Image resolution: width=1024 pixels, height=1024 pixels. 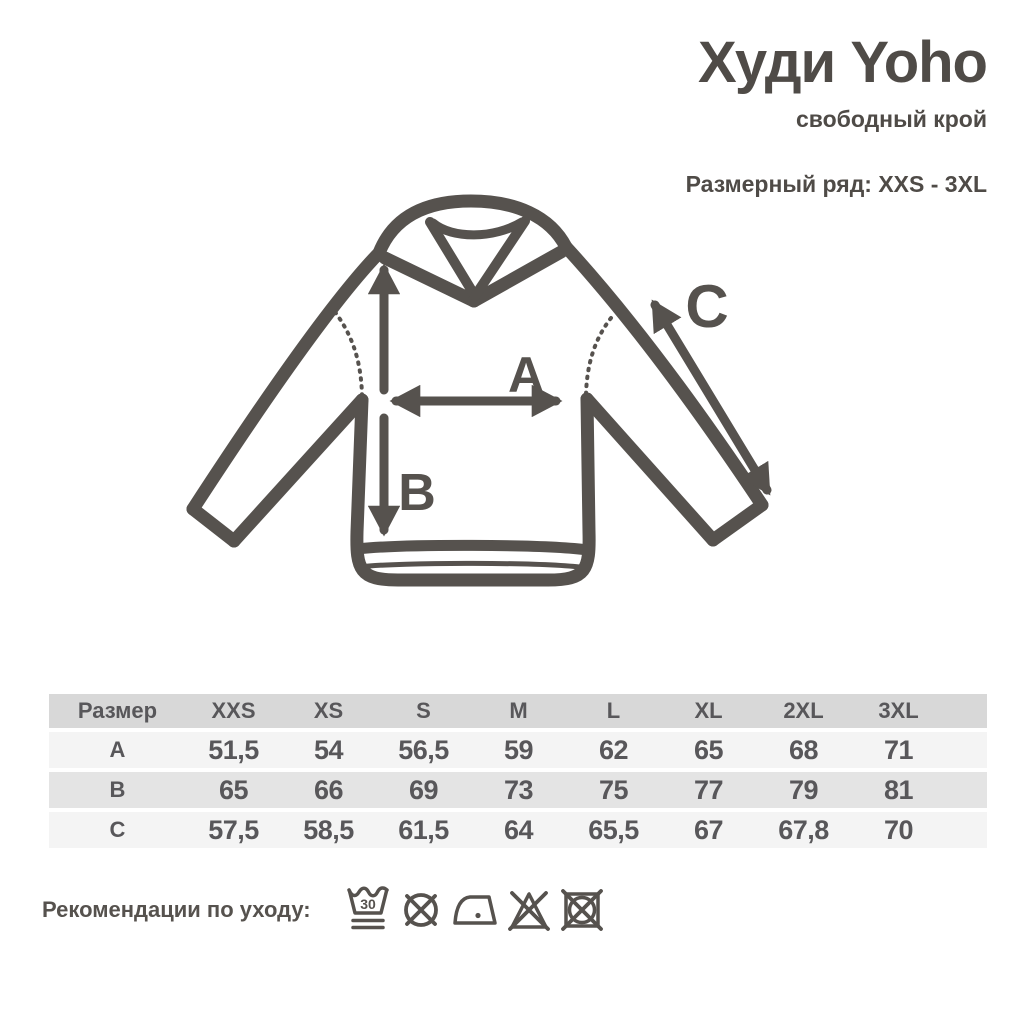 I want to click on cell-a-l: 62, so click(x=613, y=749).